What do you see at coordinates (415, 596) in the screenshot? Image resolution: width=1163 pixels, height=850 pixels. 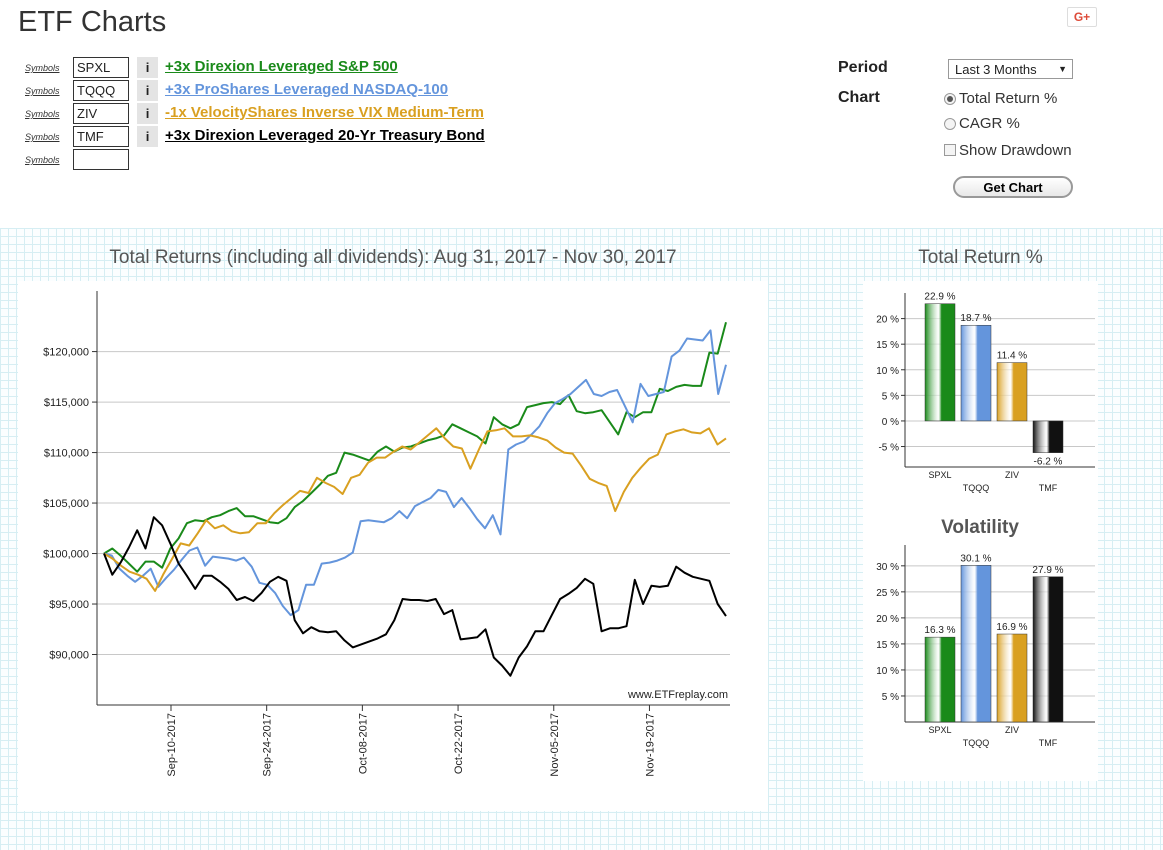 I see `series-line-tmf` at bounding box center [415, 596].